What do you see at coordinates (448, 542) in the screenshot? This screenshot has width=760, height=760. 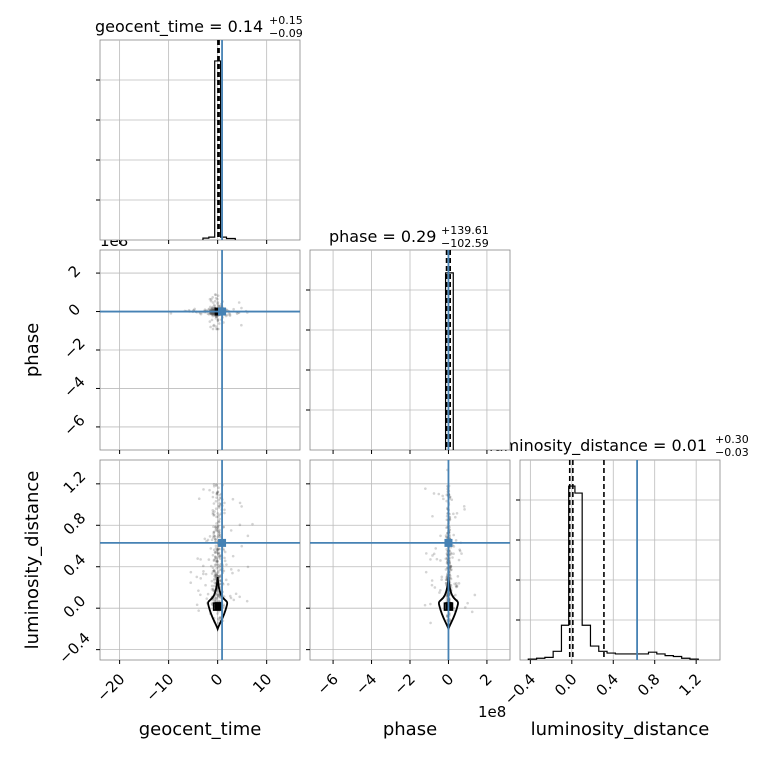 I see `truth-marker-phase-luminosity_distance` at bounding box center [448, 542].